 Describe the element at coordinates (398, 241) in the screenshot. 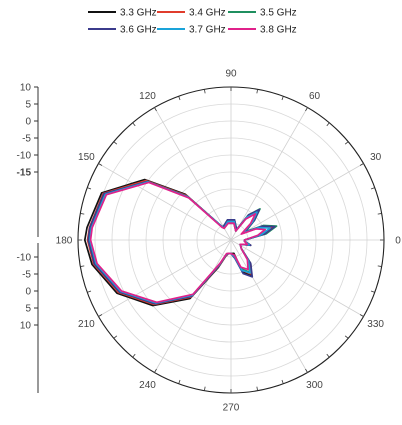

I see `angle-tick-label-0: 0` at that location.